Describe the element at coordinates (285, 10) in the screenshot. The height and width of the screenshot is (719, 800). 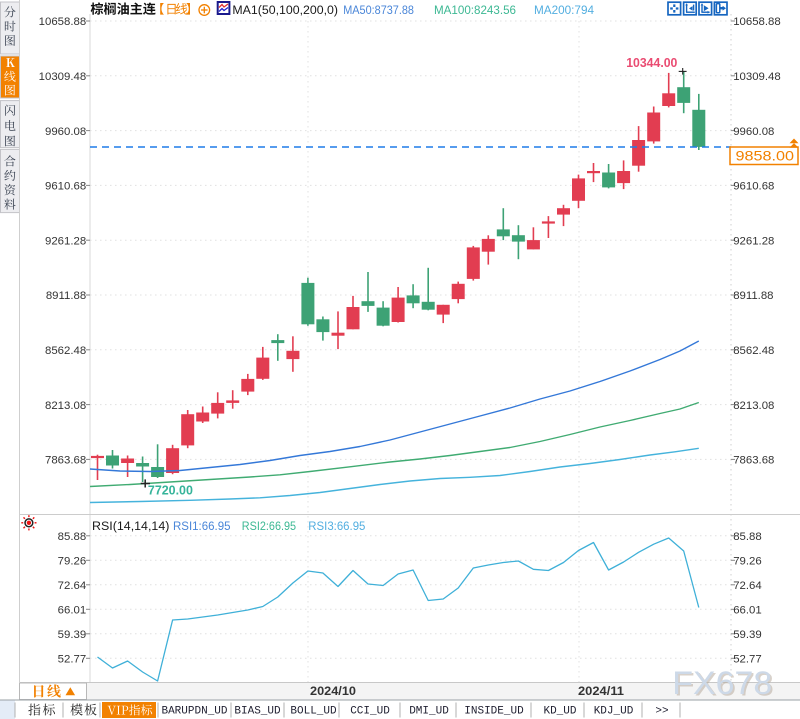
I see `svg-text: MA1(50,100,200,0)` at that location.